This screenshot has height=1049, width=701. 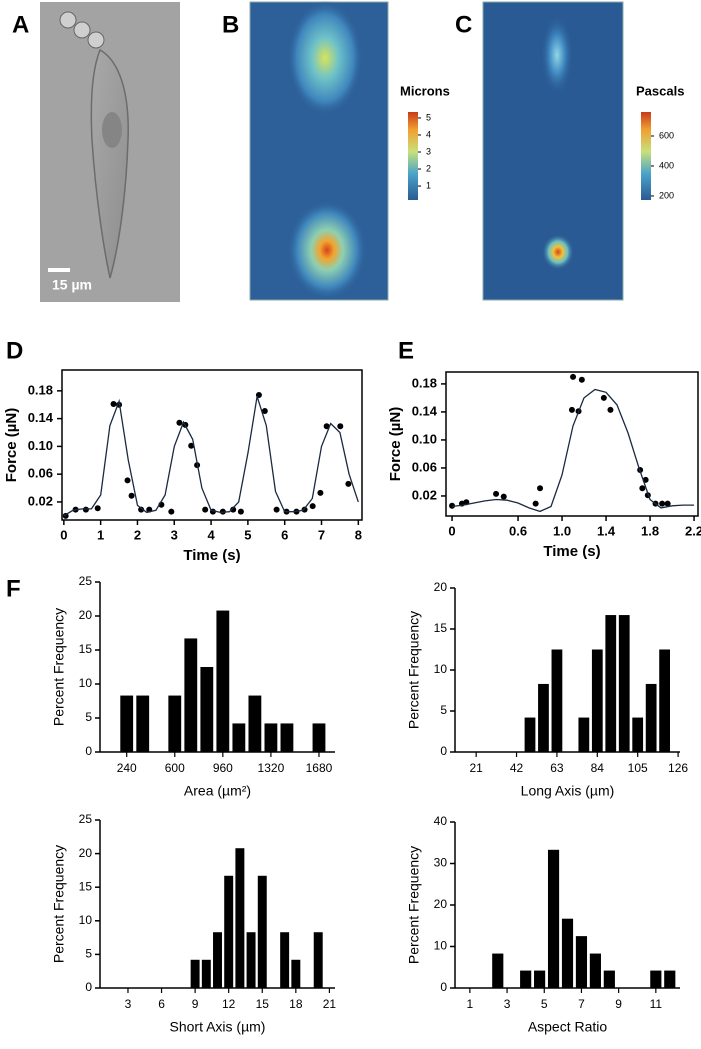 I want to click on colorbar-tick-label: 4, so click(x=428, y=134).